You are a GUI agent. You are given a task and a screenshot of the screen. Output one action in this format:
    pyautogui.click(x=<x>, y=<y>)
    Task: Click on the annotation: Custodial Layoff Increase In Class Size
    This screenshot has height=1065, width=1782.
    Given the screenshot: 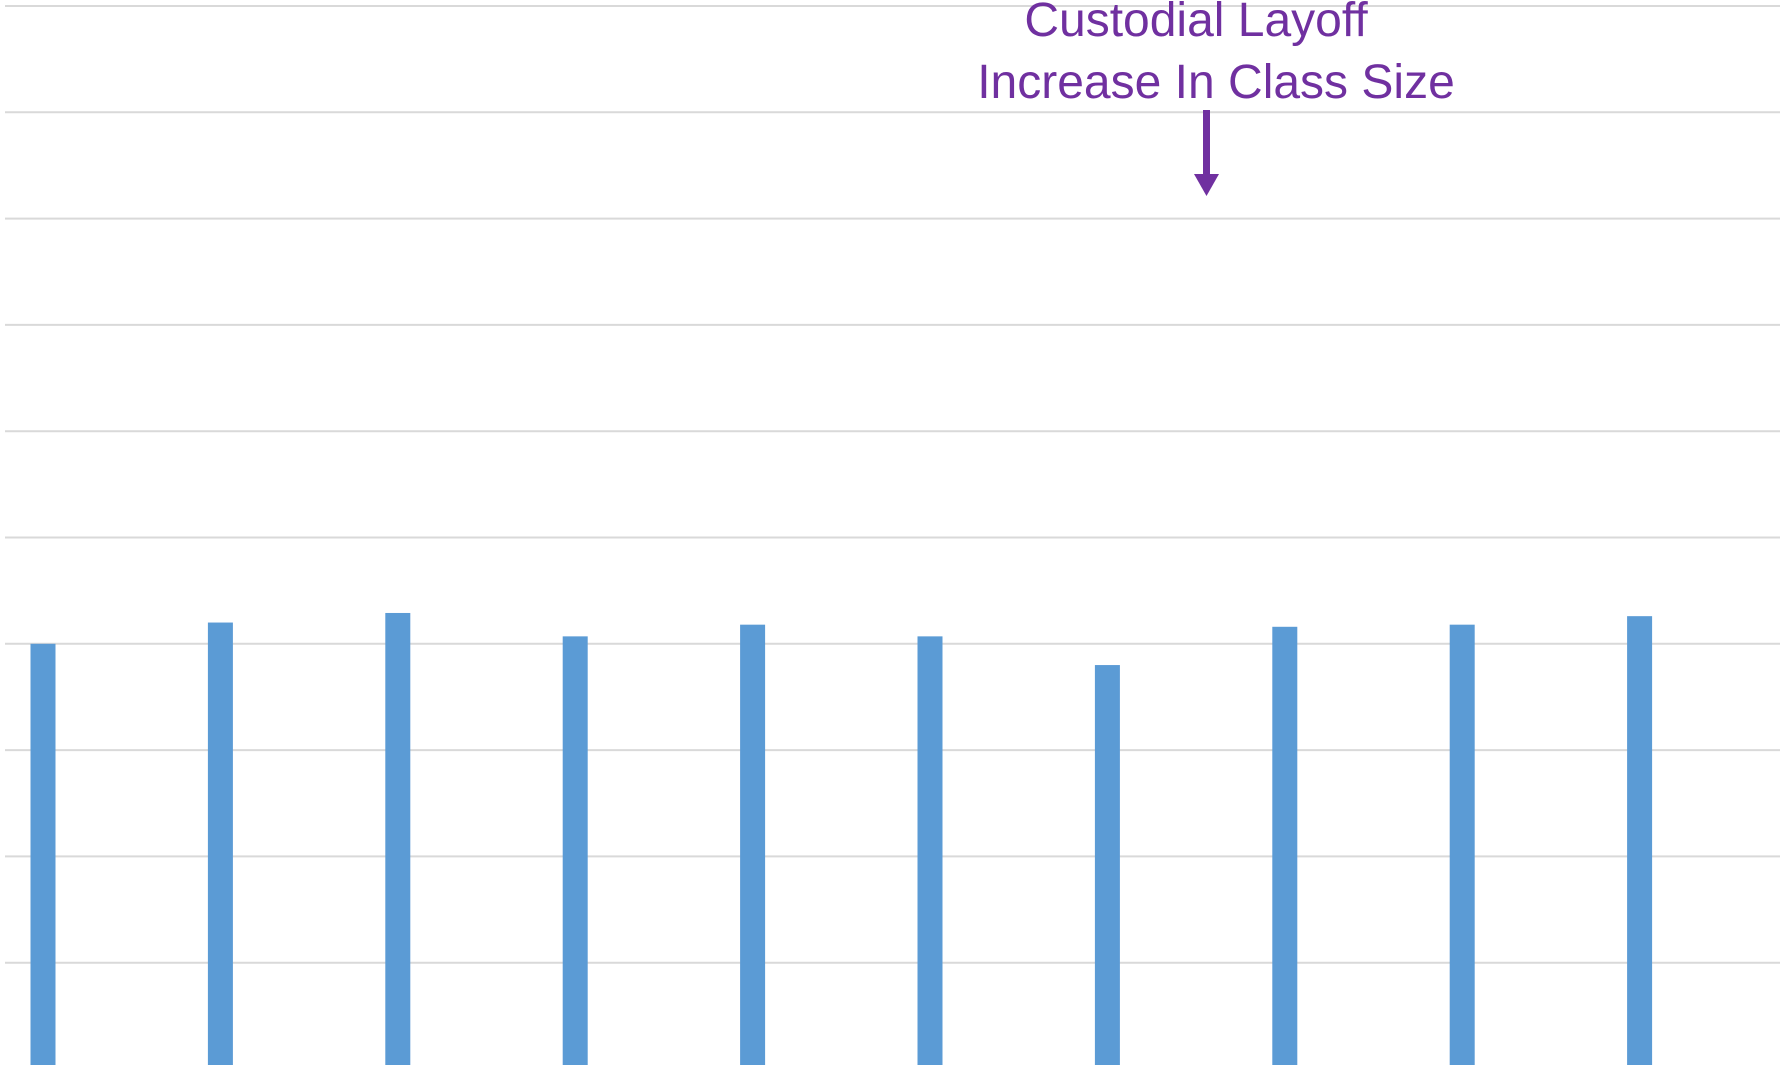 What is the action you would take?
    pyautogui.click(x=1216, y=98)
    